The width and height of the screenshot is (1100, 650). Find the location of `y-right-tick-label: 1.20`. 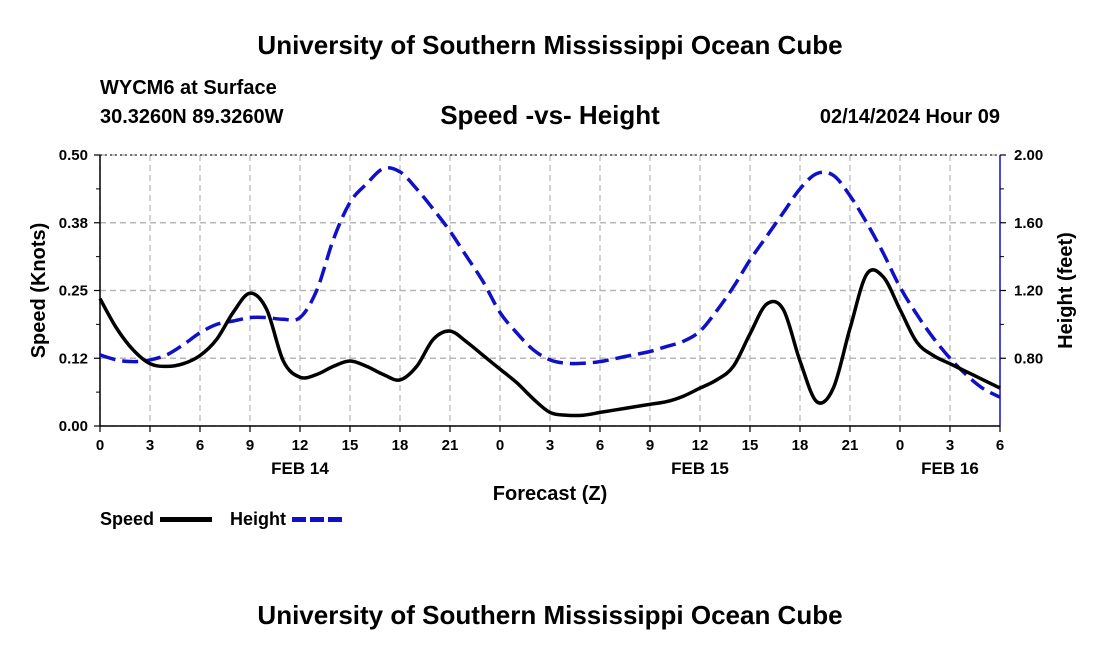

y-right-tick-label: 1.20 is located at coordinates (1028, 291).